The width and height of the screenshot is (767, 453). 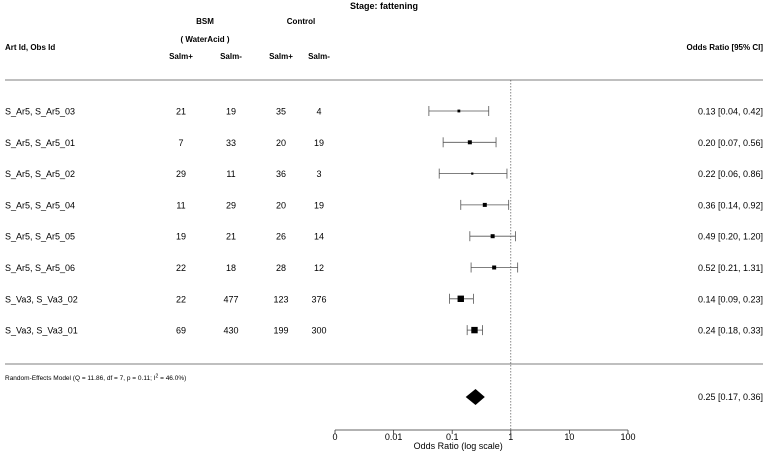 I want to click on control-salm-minus-value: 14, so click(x=319, y=237).